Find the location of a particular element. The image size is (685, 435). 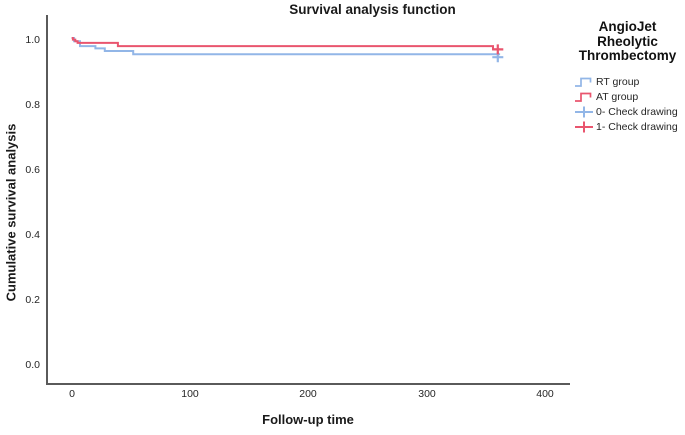

legend-item-censor-1: 1- Check drawing is located at coordinates (629, 127).